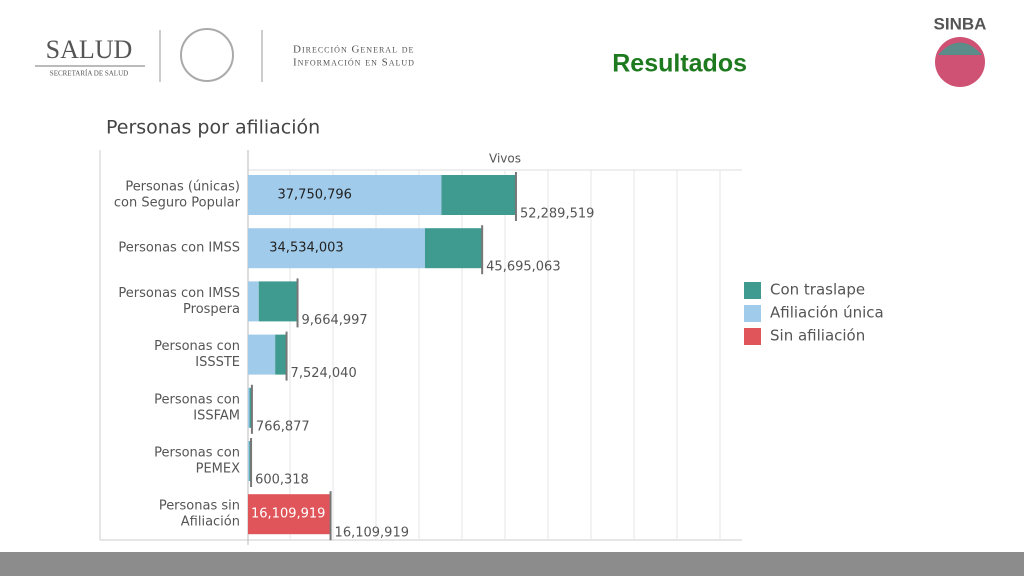 This screenshot has width=1024, height=580. What do you see at coordinates (353, 50) in the screenshot?
I see `department: Dirección General de` at bounding box center [353, 50].